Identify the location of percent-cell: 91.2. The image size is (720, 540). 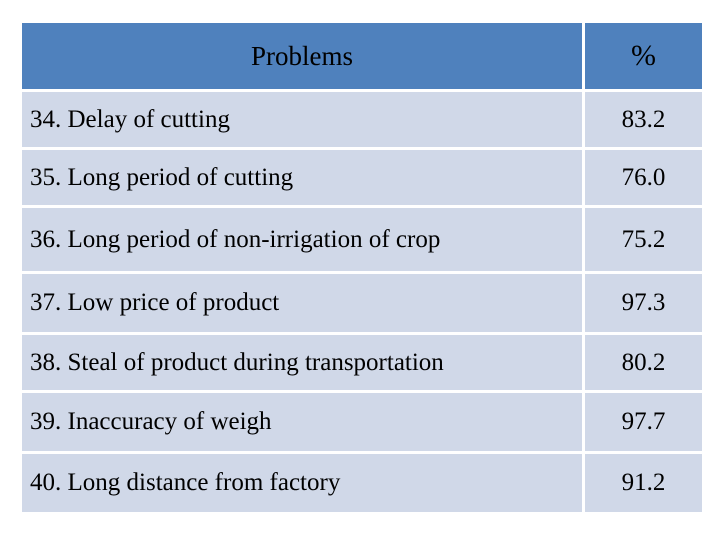
(643, 483).